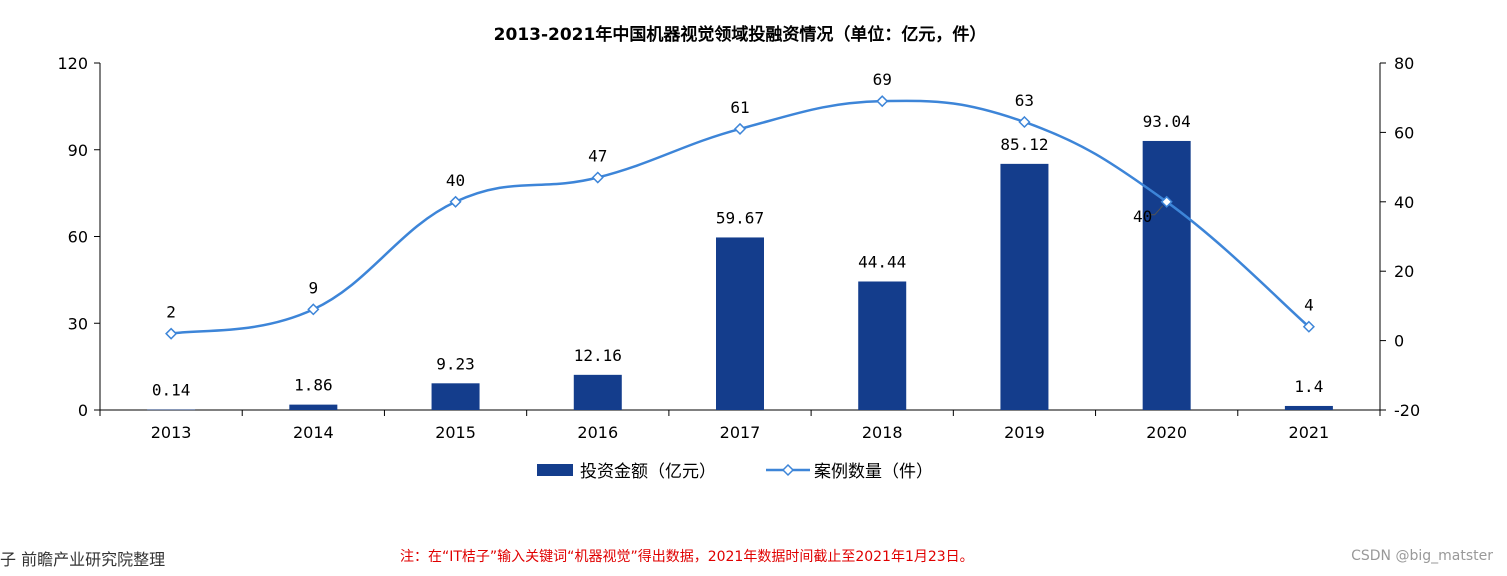 The image size is (1507, 576). I want to click on bar-data-label: 9.23, so click(455, 363).